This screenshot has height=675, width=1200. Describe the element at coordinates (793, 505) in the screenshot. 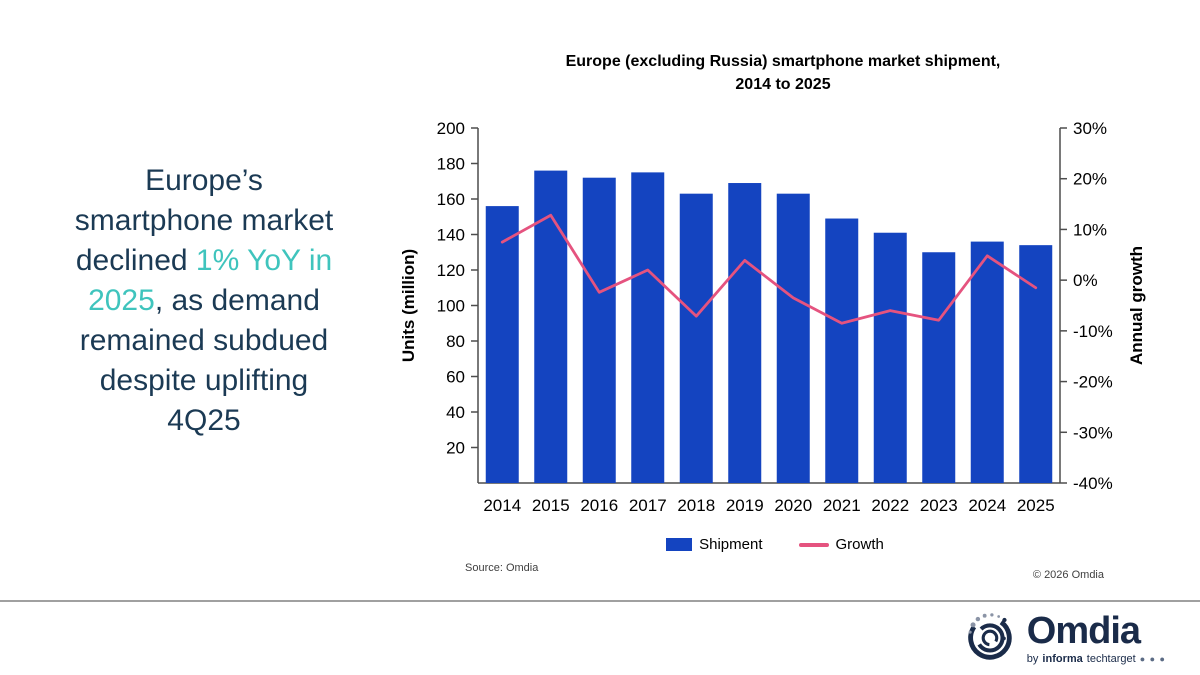

I see `x-tick-label: 2020` at that location.